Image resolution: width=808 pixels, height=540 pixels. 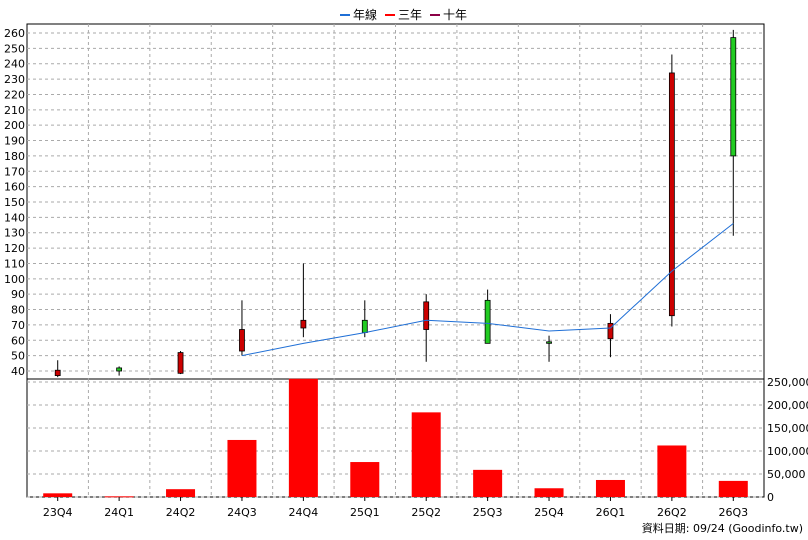 What do you see at coordinates (14, 279) in the screenshot?
I see `price-tick-label: 100` at bounding box center [14, 279].